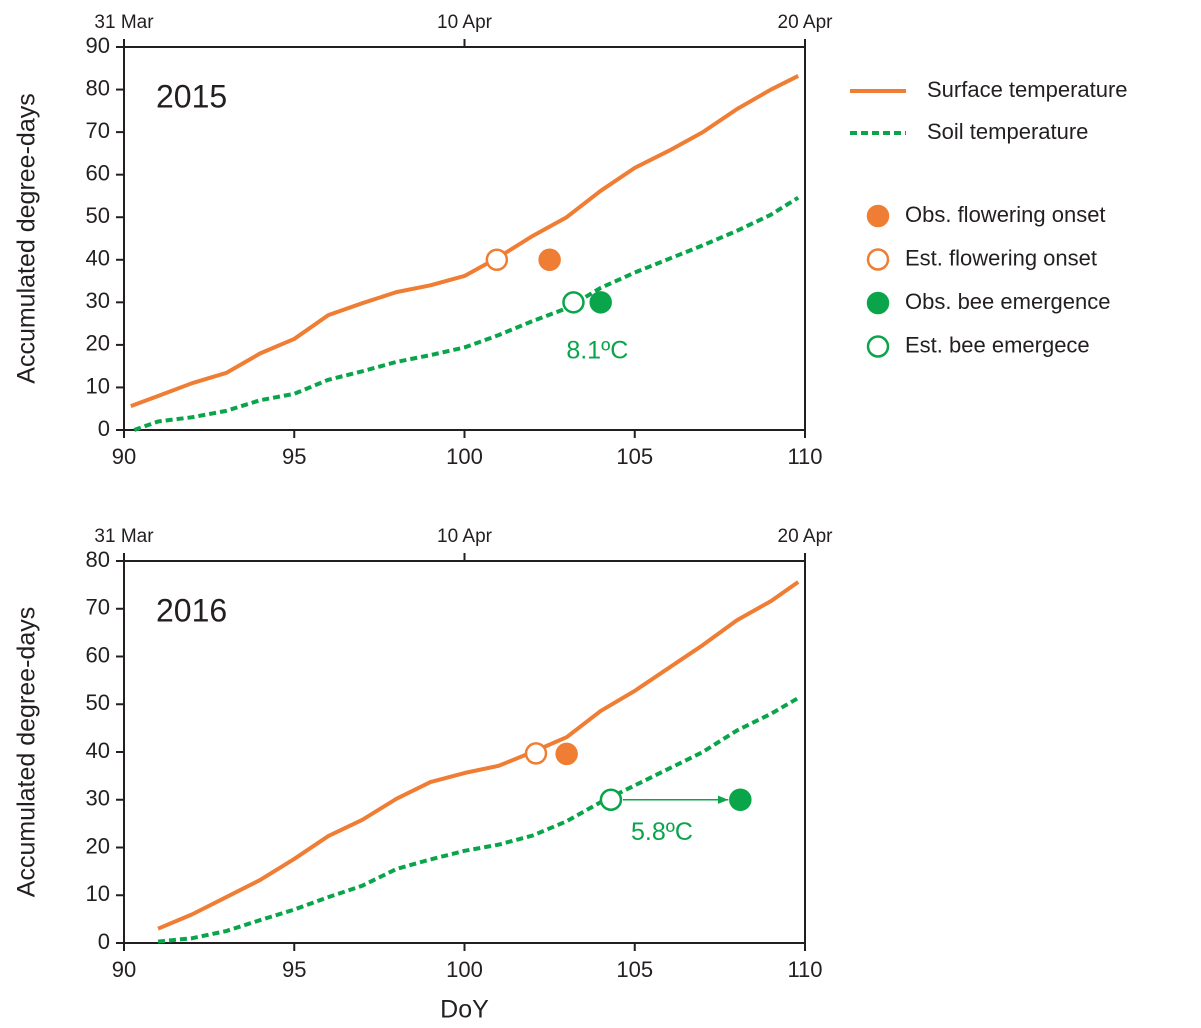  What do you see at coordinates (1001, 257) in the screenshot?
I see `legend-label: Est. flowering onset` at bounding box center [1001, 257].